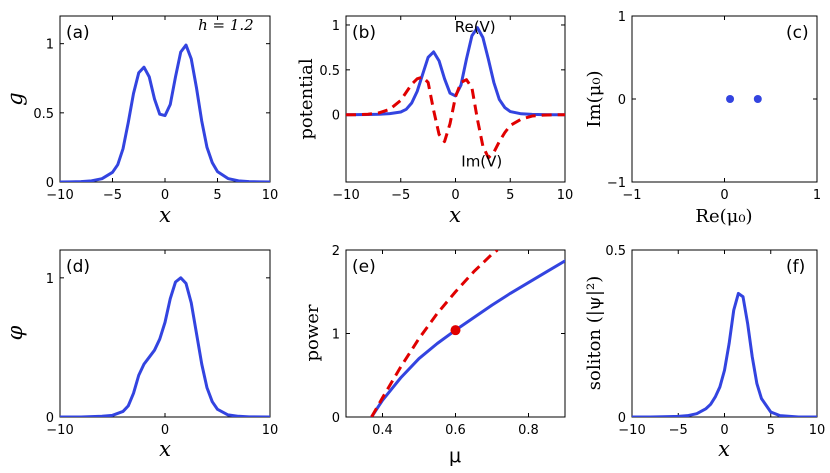 The height and width of the screenshot is (473, 830). Describe the element at coordinates (702, 118) in the screenshot. I see `panel-c: −1 0 1 −1 0 1 (c) Re(μ₀) Im(μ₀)` at that location.